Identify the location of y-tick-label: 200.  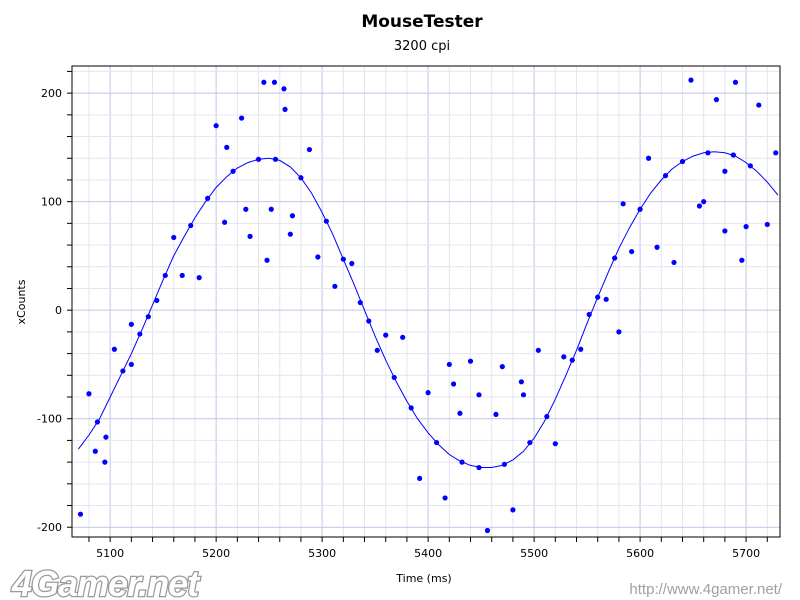
(51, 93).